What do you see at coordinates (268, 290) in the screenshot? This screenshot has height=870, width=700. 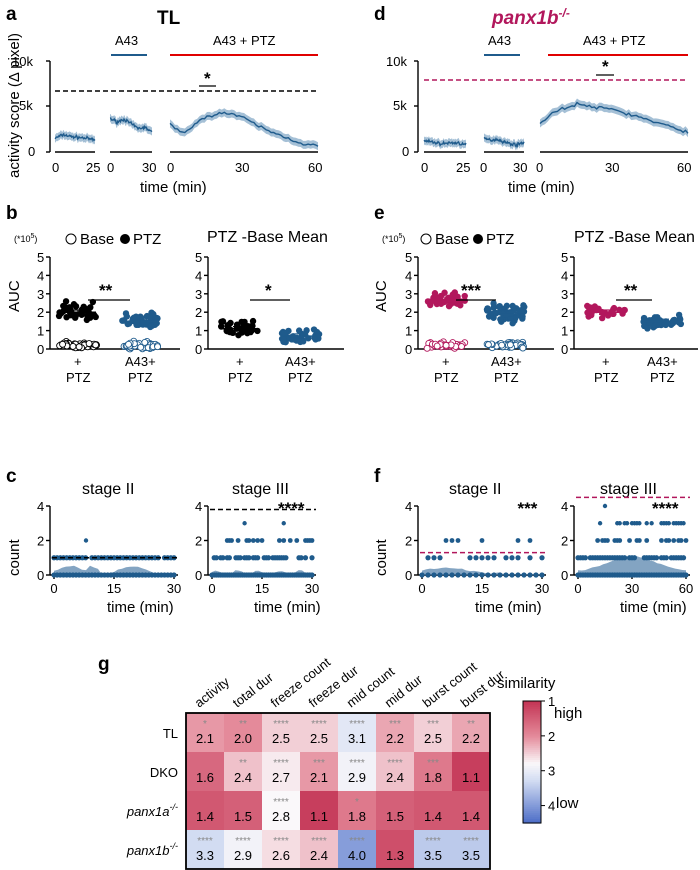 I see `sig-star: *` at bounding box center [268, 290].